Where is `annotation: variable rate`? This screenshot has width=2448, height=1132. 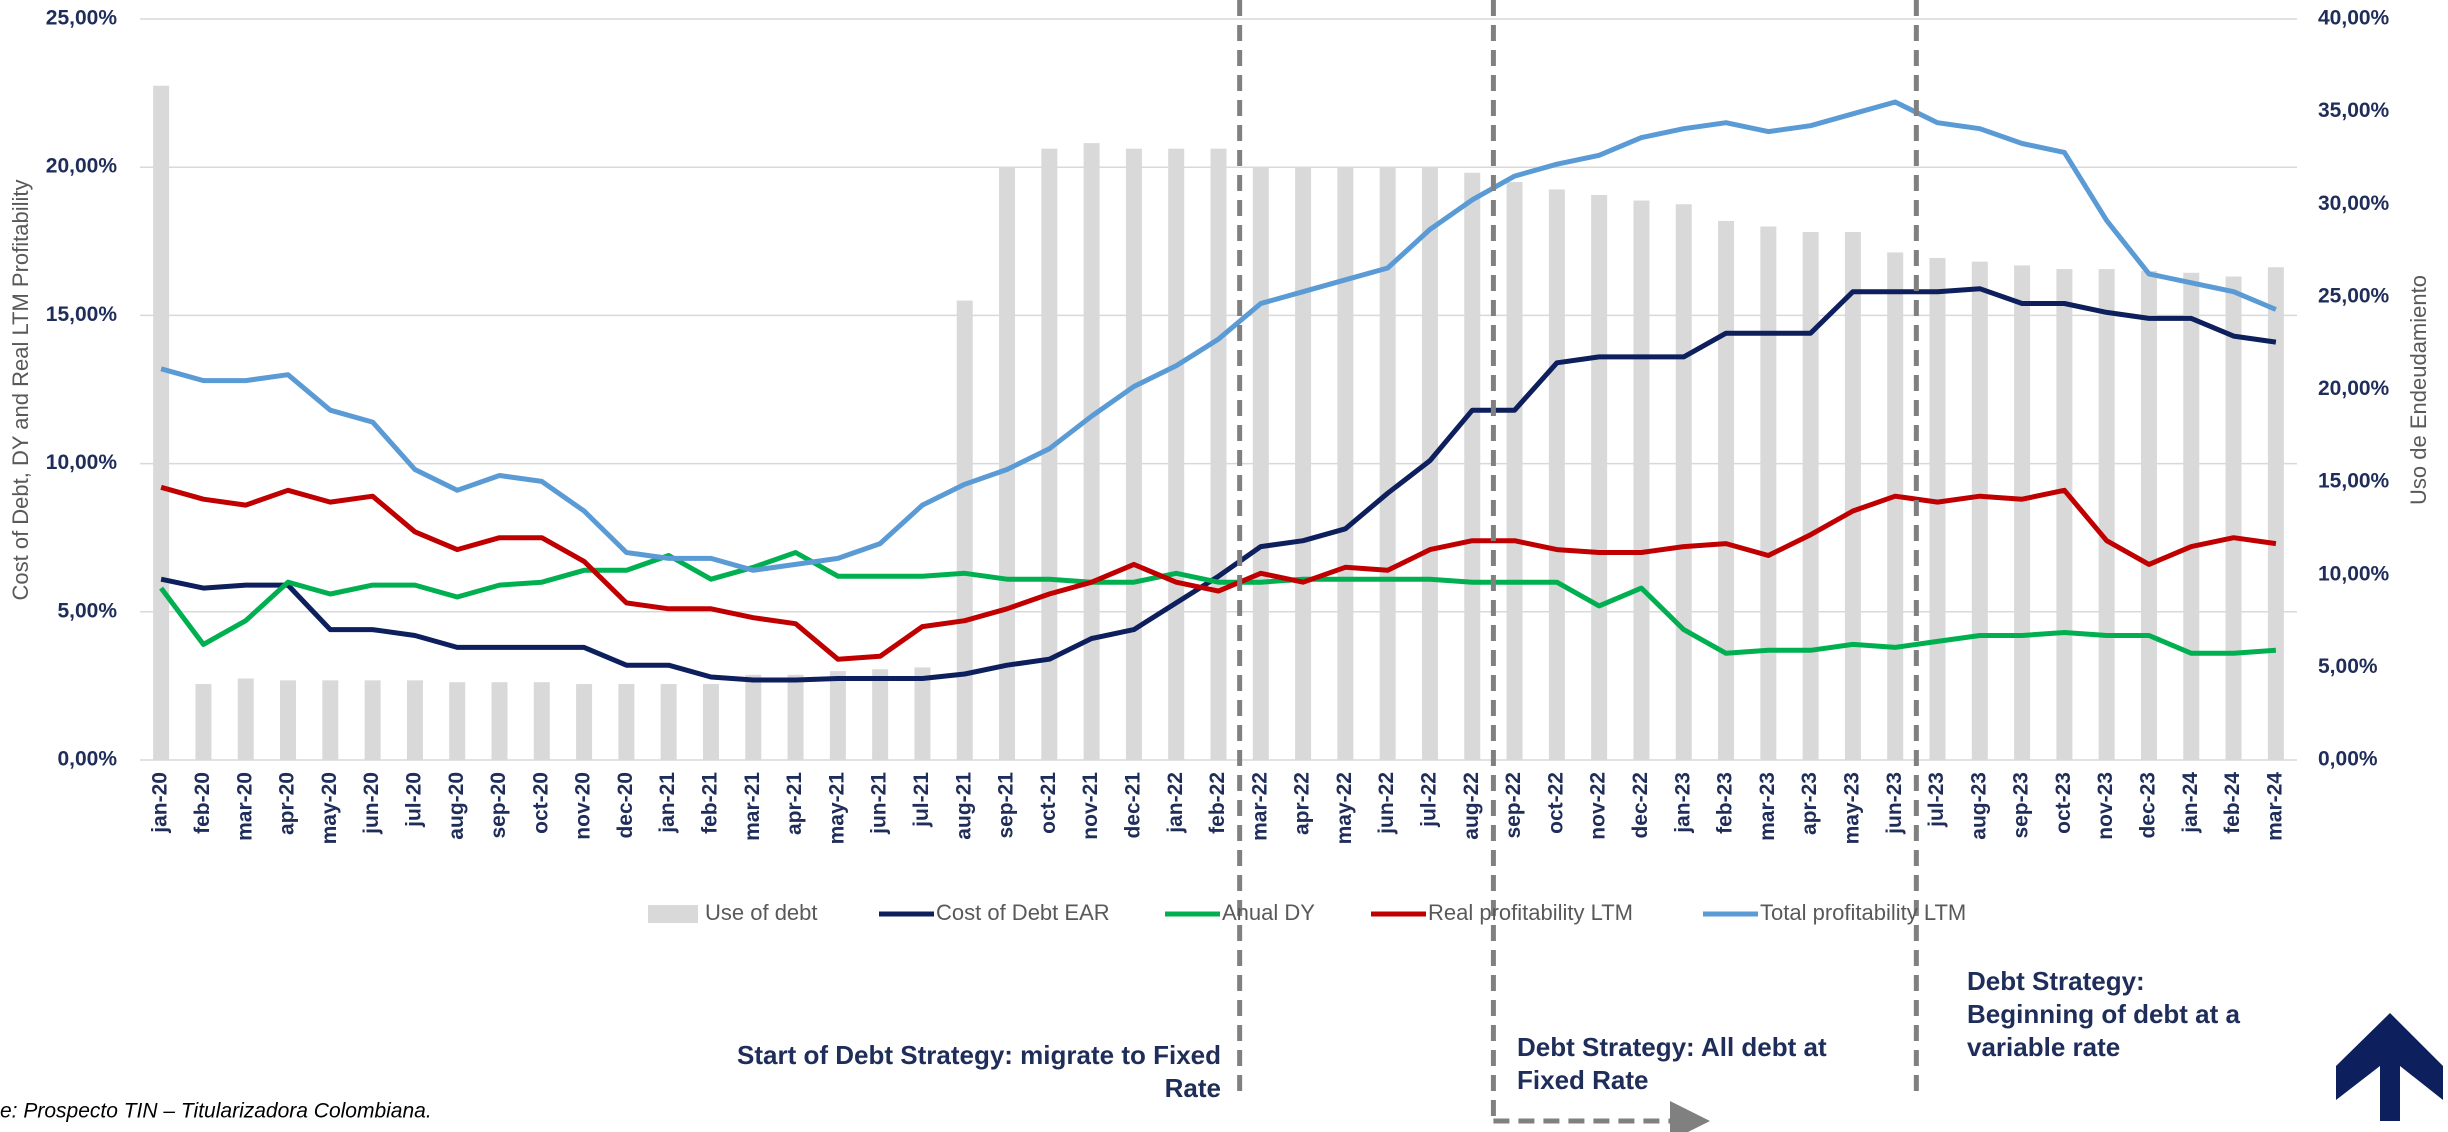 annotation: variable rate is located at coordinates (2043, 1047).